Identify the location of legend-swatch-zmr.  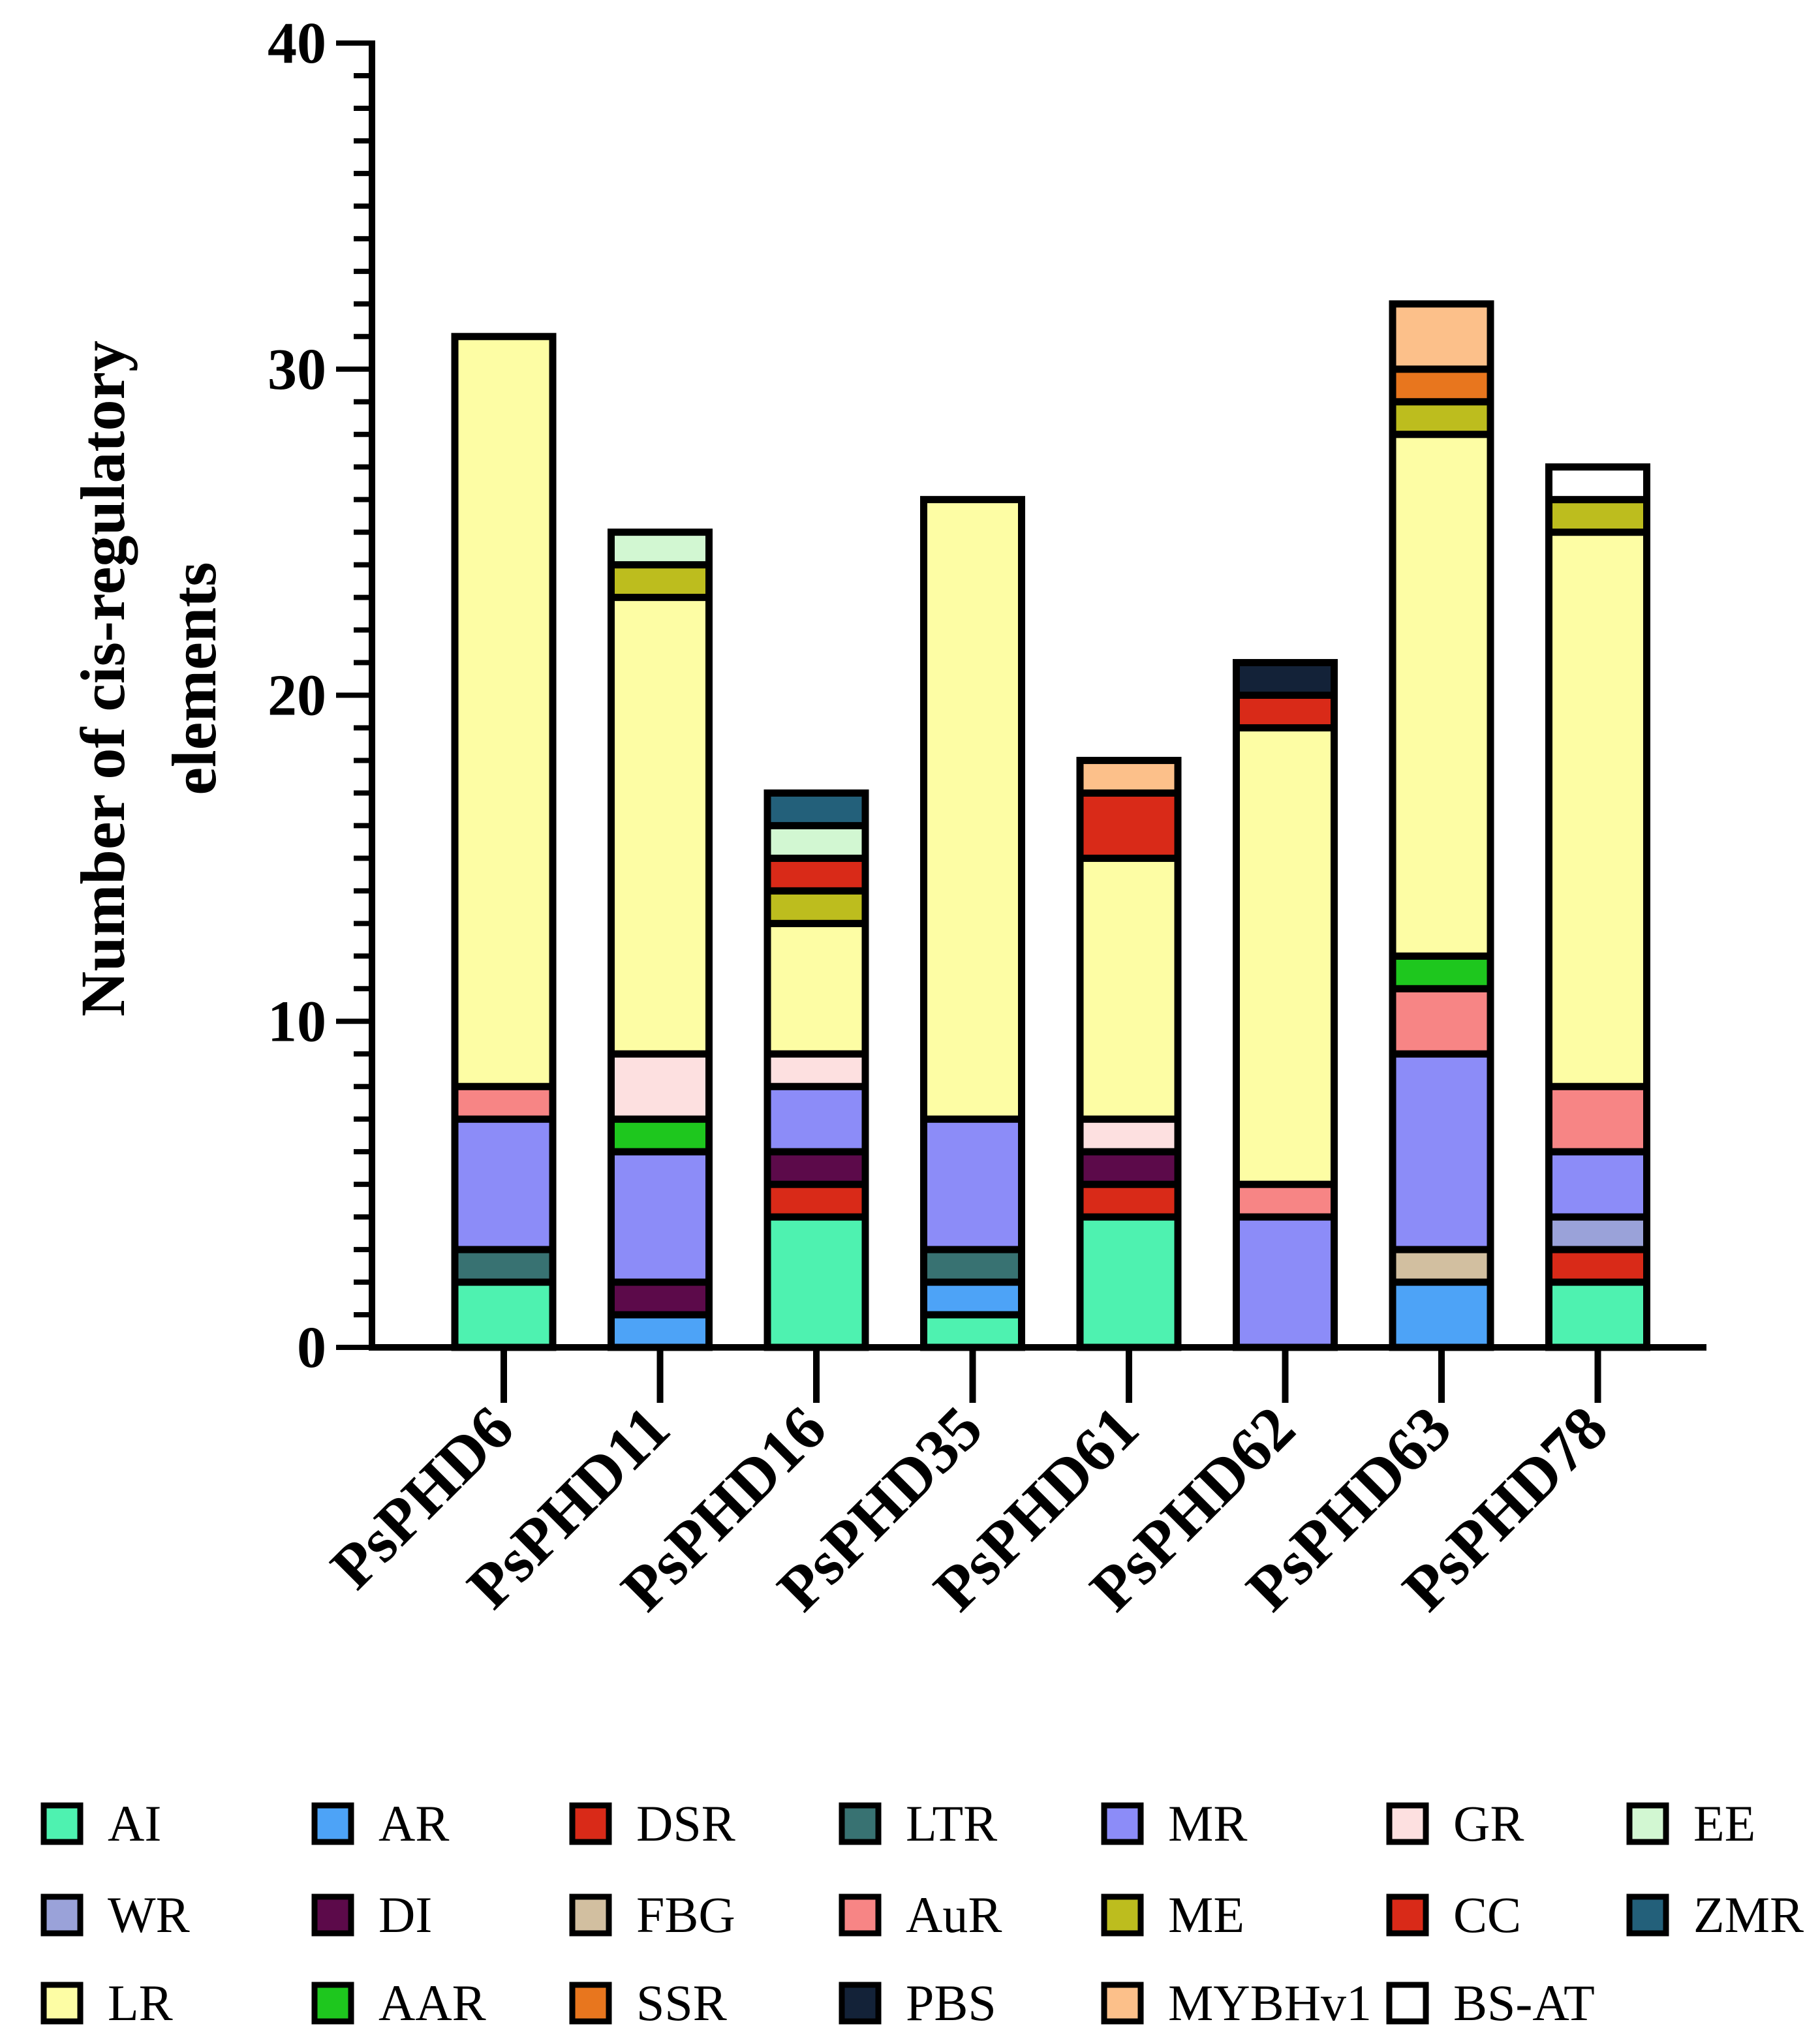
(1647, 1915).